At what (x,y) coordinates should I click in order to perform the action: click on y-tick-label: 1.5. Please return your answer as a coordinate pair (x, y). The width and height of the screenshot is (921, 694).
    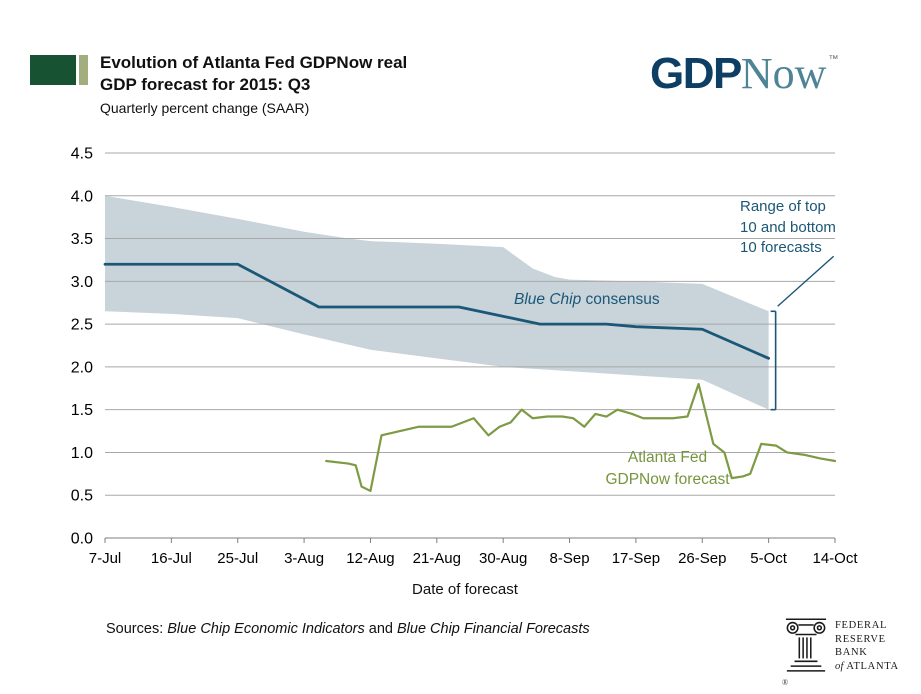
    Looking at the image, I should click on (82, 410).